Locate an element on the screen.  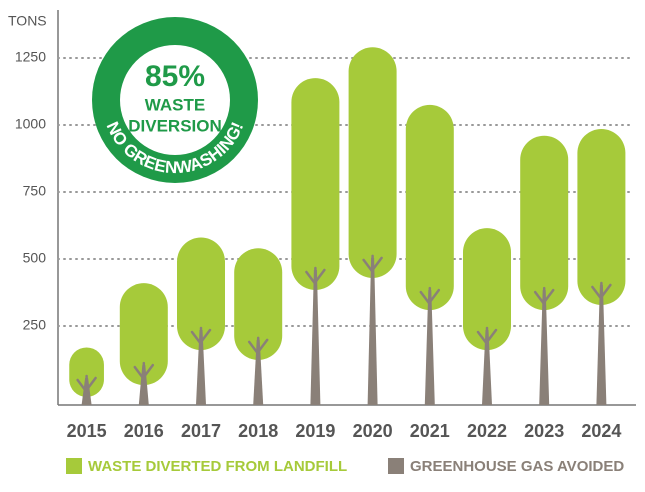
y-tick-label: 250 is located at coordinates (35, 325).